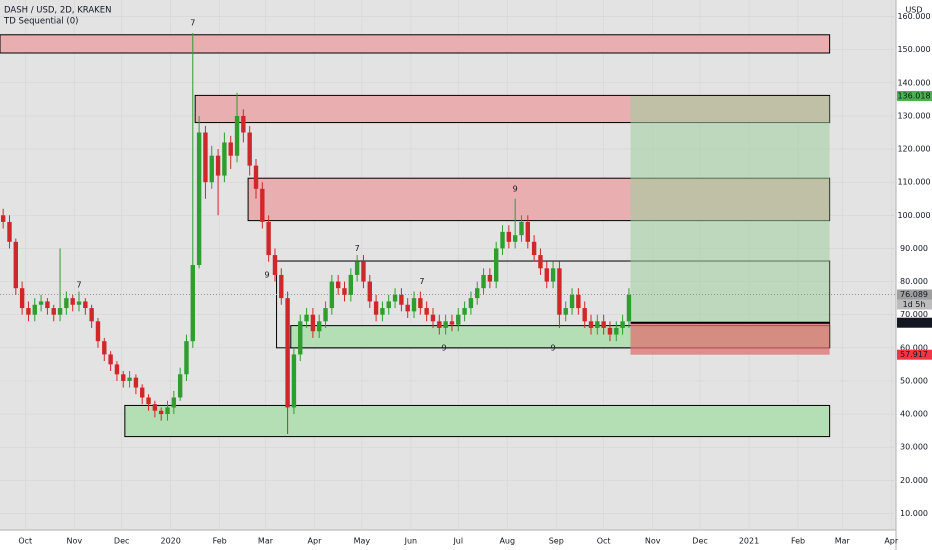 This screenshot has width=932, height=550. I want to click on x-tick-label: Sep, so click(556, 541).